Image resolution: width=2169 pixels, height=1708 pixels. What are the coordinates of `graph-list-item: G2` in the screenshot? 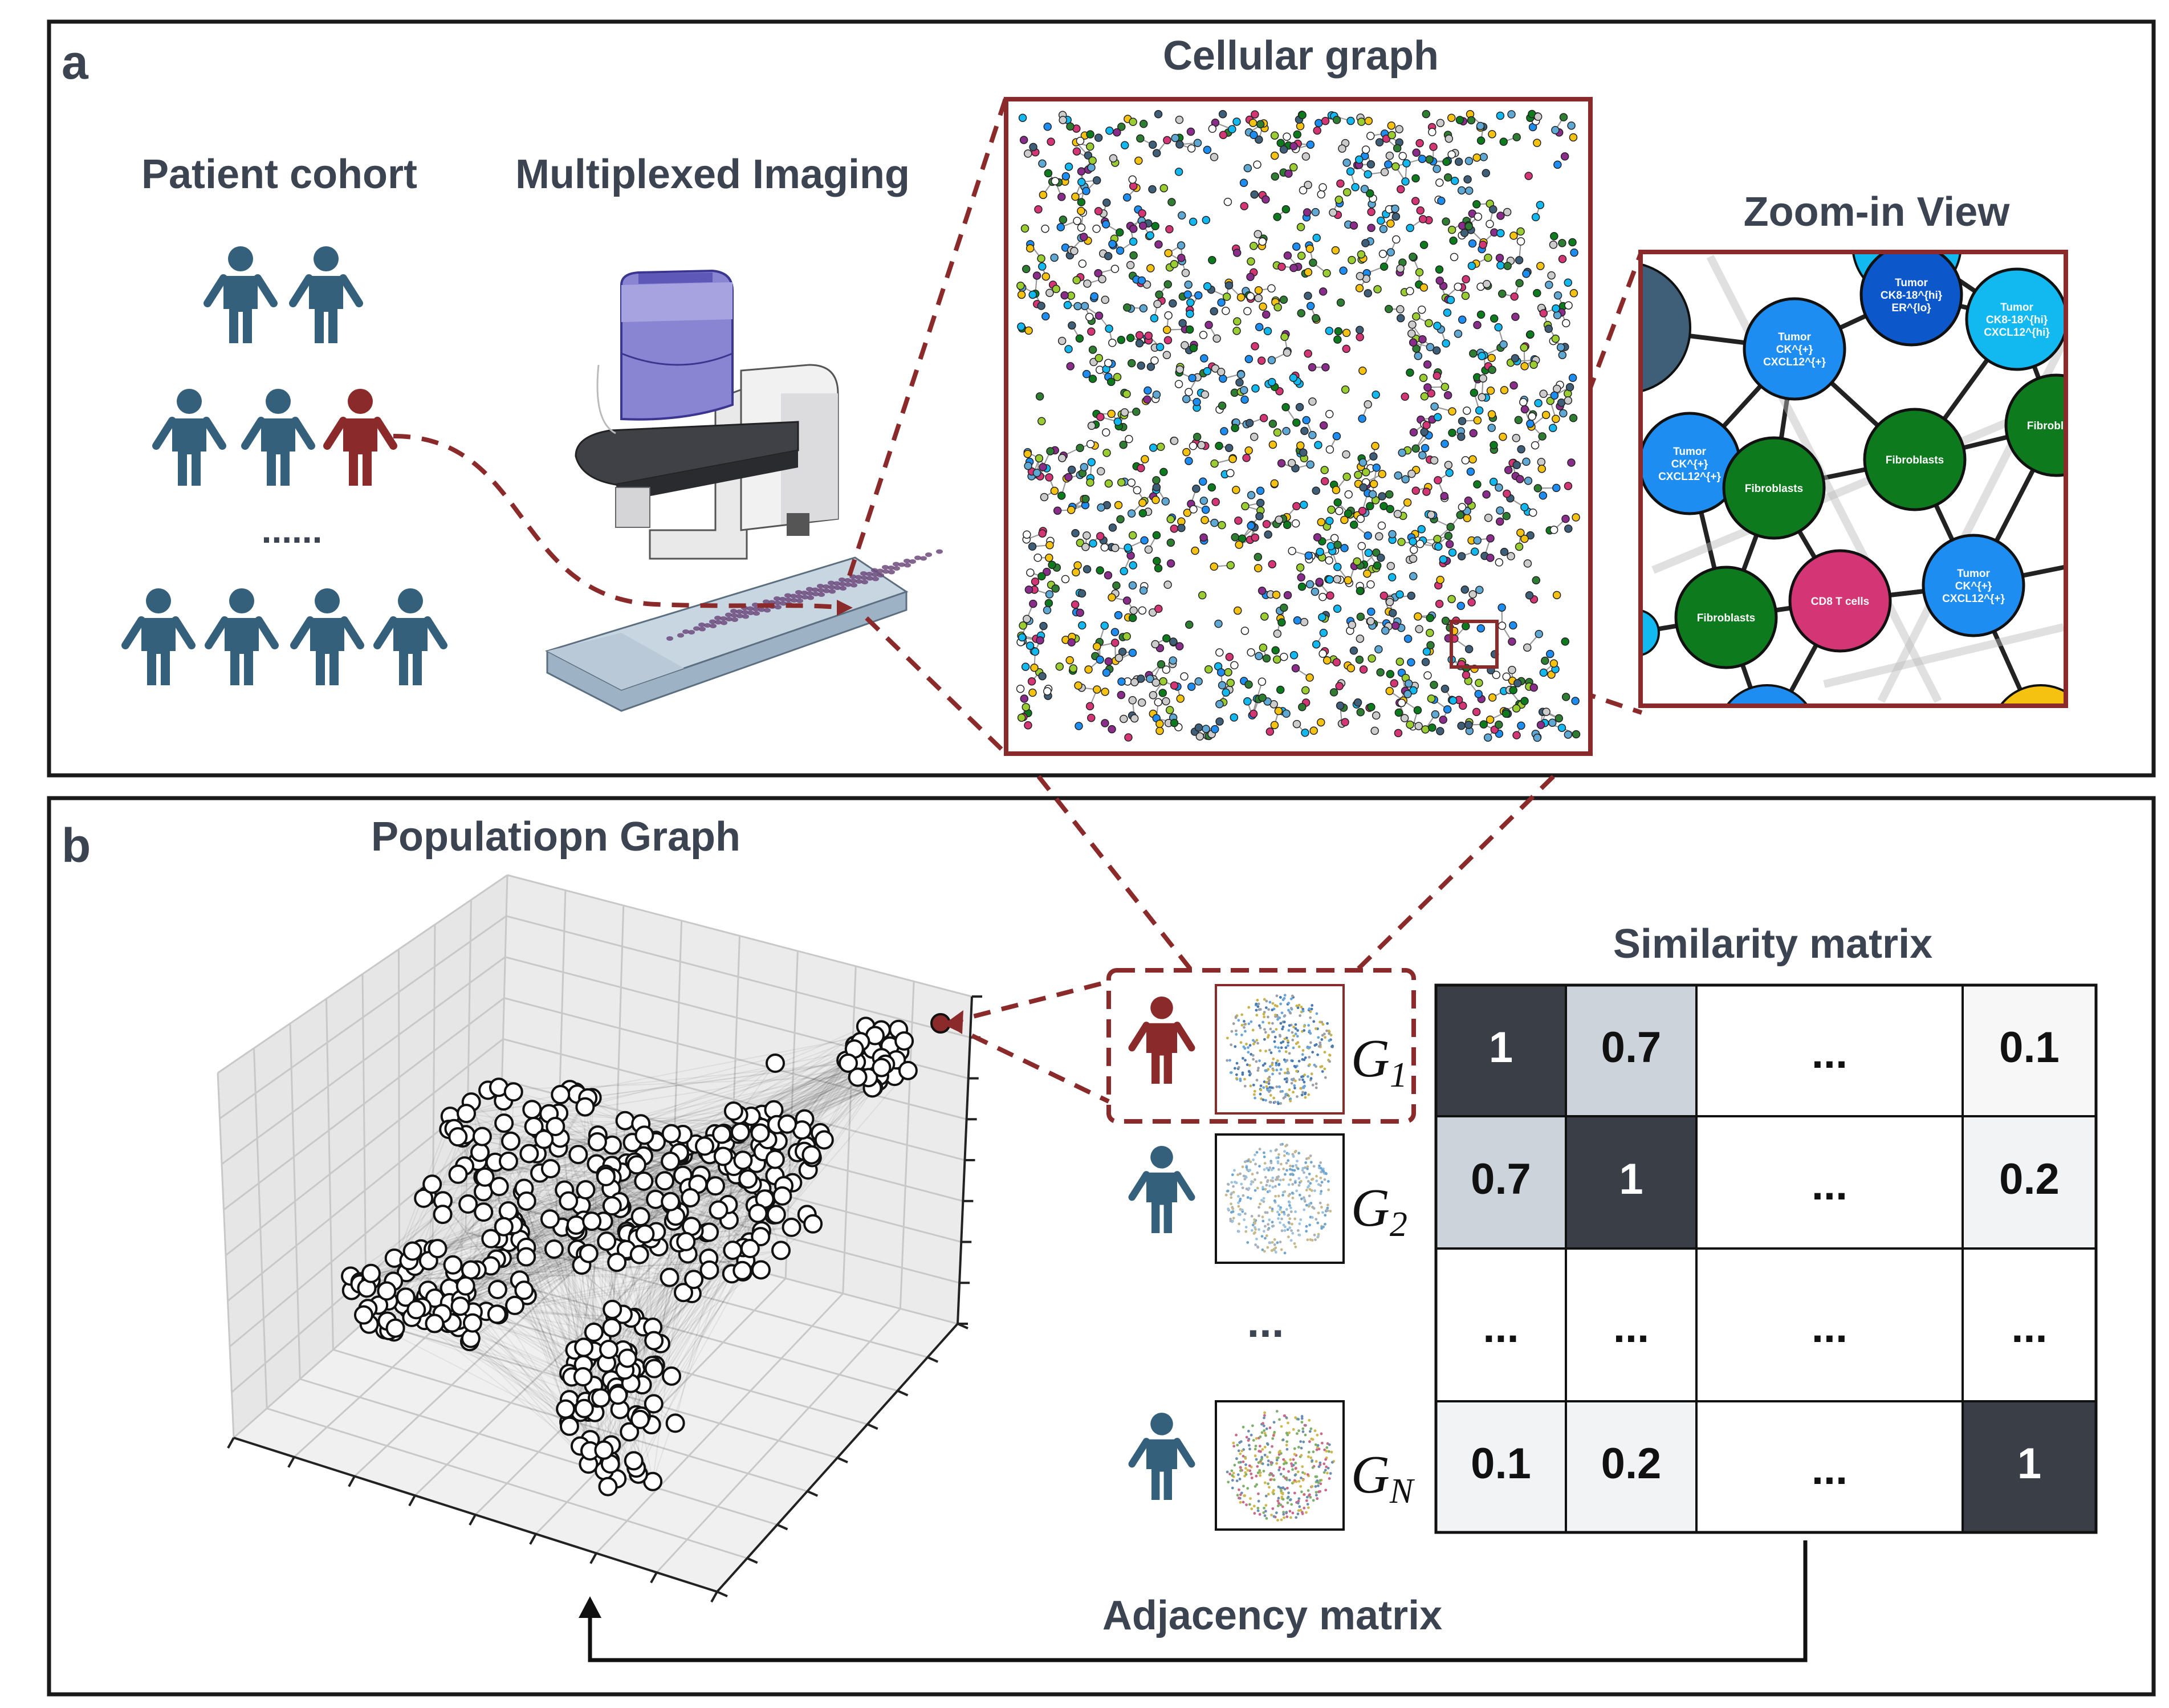 It's located at (1267, 1198).